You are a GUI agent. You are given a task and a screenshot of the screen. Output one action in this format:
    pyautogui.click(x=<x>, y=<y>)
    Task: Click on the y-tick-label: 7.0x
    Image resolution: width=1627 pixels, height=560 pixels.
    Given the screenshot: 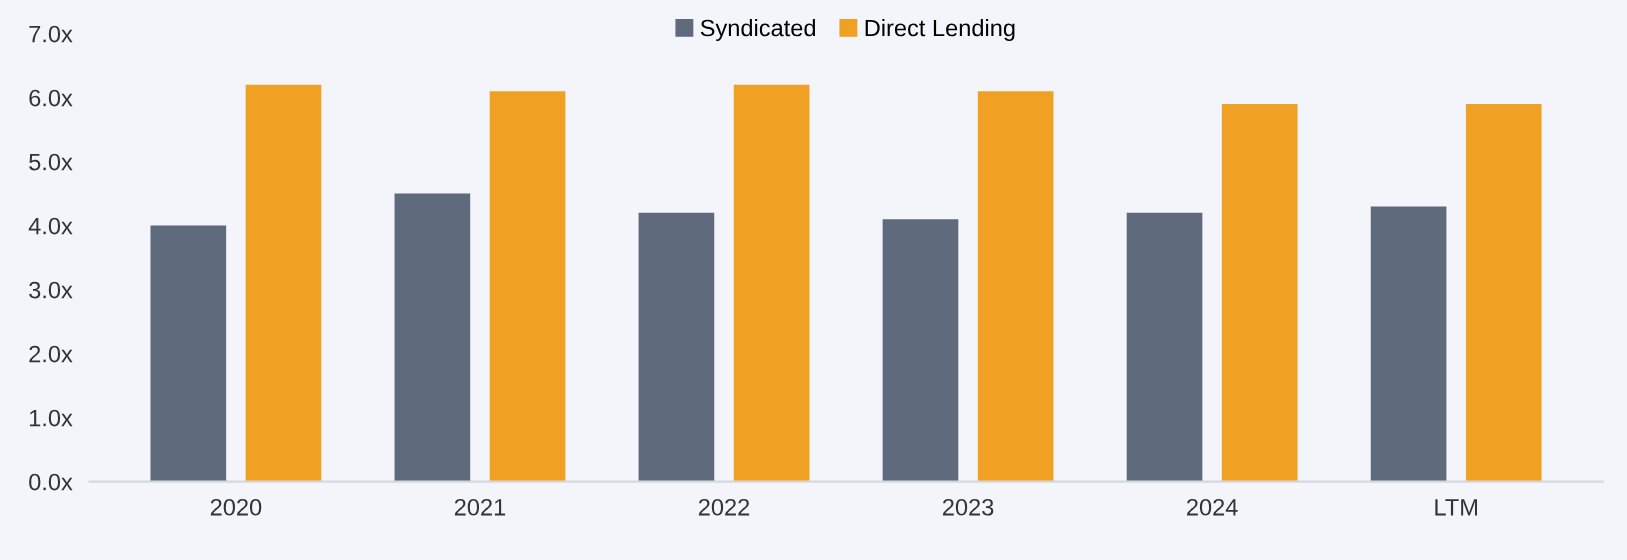 What is the action you would take?
    pyautogui.click(x=51, y=34)
    